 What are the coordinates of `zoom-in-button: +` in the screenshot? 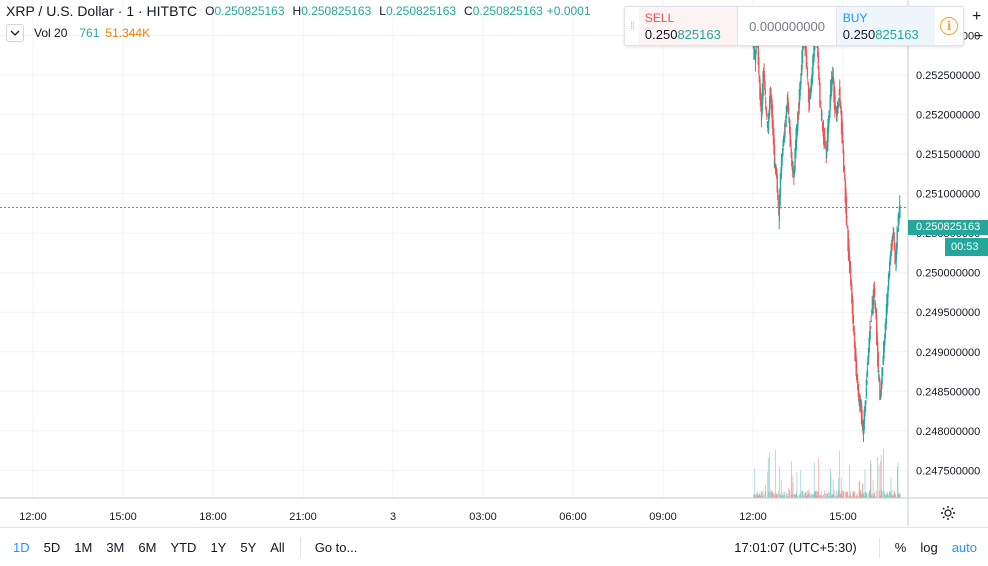 It's located at (977, 16).